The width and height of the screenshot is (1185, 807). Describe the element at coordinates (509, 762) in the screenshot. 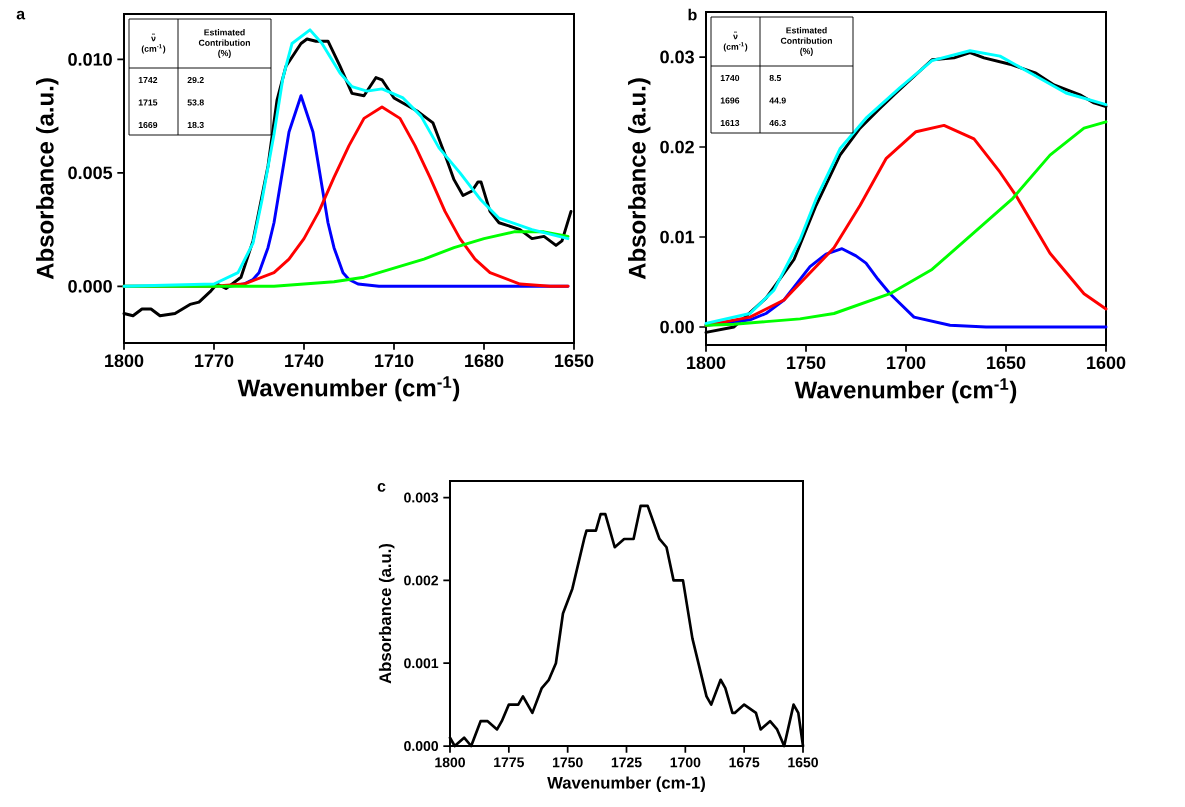

I see `x-tick-label: 1775` at that location.